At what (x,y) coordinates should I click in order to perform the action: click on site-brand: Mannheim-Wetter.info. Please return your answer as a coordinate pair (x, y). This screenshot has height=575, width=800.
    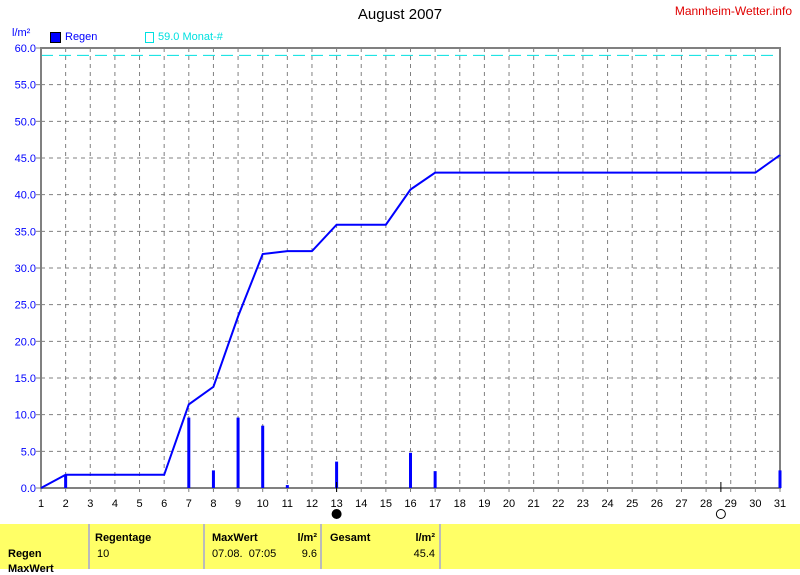
    Looking at the image, I should click on (733, 11).